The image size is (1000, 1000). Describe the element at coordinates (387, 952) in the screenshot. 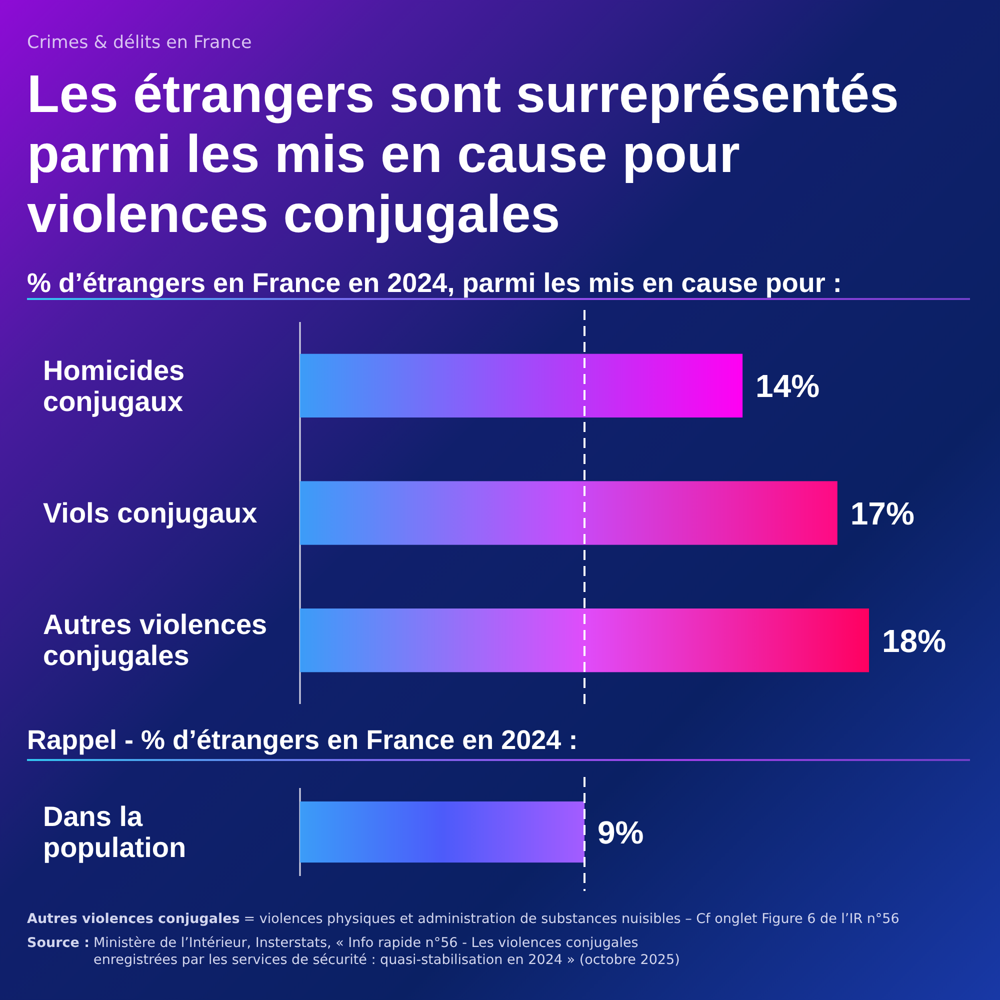

I see `text: Ministère de l’Intérieur, Insterstats, « Info rapide n°56 - Les violences conjugales enregistrées par les services de sécurité : quasi-stabilisation en 2024 » (octobre 2025)` at that location.